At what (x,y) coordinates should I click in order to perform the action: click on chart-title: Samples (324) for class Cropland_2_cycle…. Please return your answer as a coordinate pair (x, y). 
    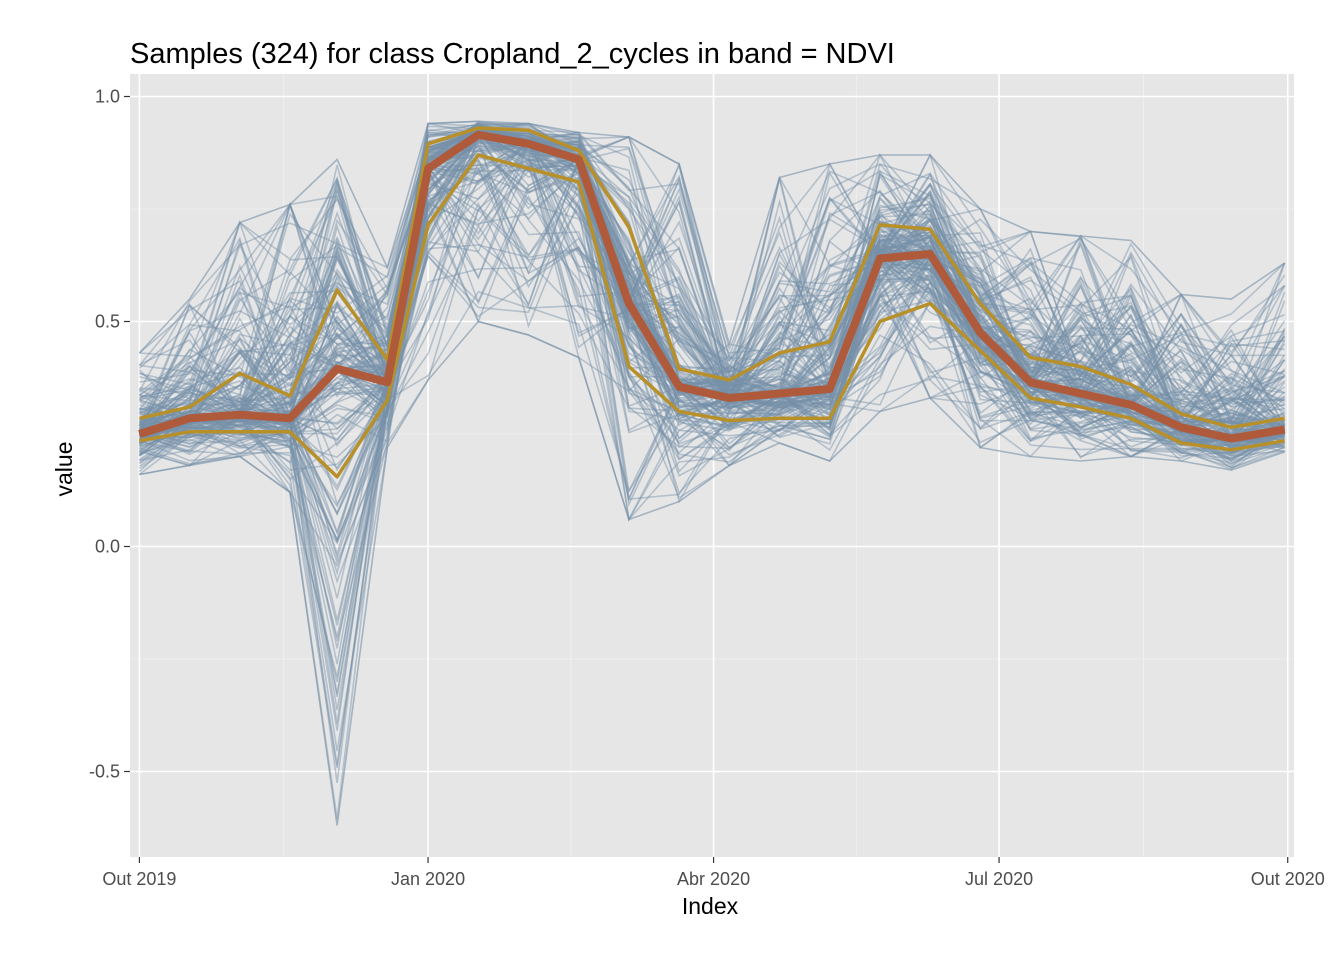
    Looking at the image, I should click on (512, 54).